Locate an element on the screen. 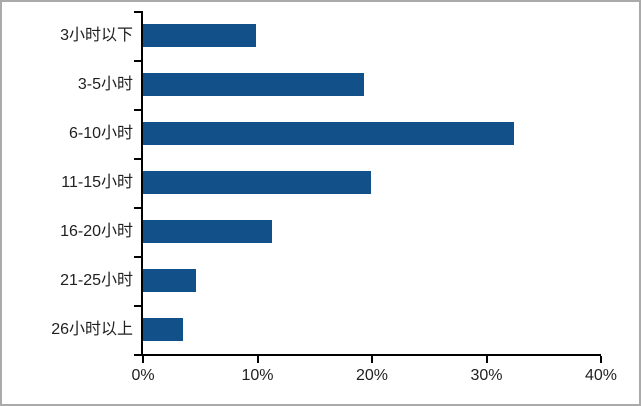  category-label: 6-10小时 is located at coordinates (100, 133).